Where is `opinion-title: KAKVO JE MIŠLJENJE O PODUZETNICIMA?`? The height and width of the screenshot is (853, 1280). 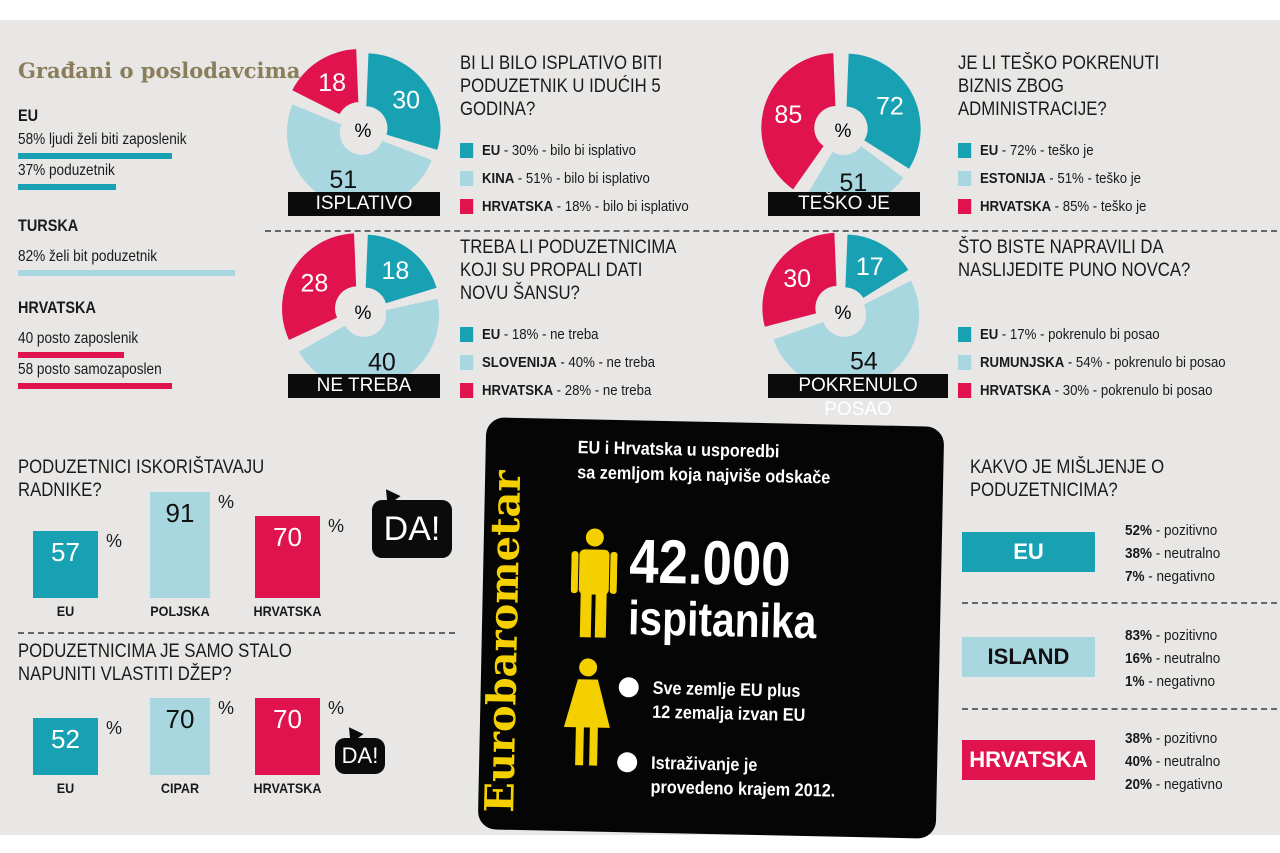 opinion-title: KAKVO JE MIŠLJENJE O PODUZETNICIMA? is located at coordinates (1067, 479).